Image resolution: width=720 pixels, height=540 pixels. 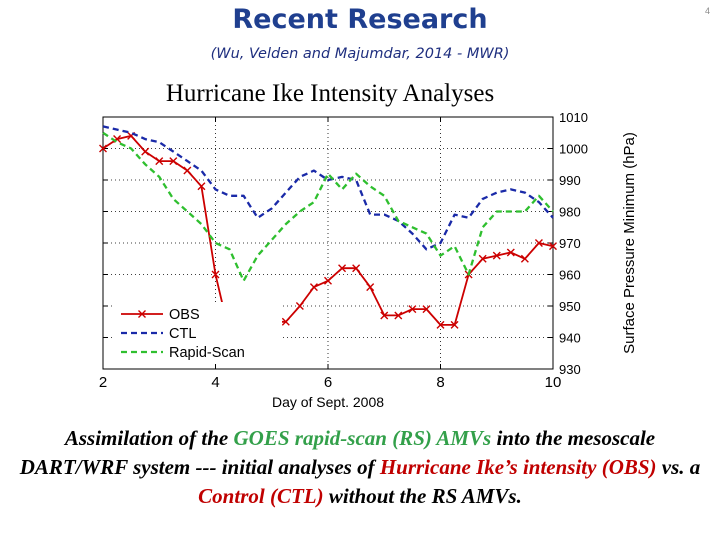 I want to click on caption-text: vs. a, so click(x=678, y=467).